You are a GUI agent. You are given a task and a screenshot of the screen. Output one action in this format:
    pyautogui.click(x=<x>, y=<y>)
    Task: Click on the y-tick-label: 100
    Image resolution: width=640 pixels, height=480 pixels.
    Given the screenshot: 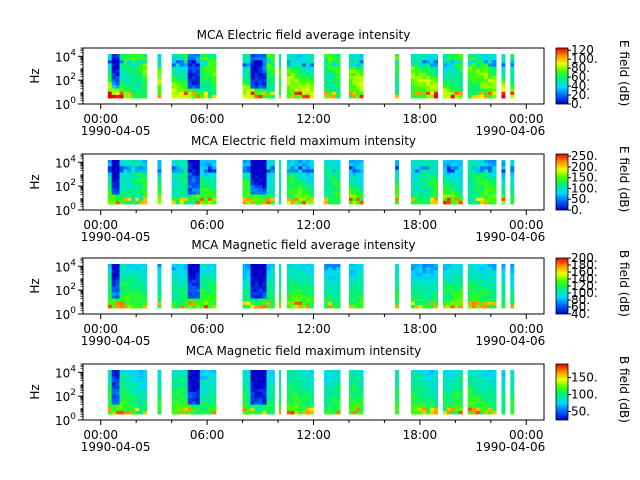 What is the action you would take?
    pyautogui.click(x=65, y=314)
    